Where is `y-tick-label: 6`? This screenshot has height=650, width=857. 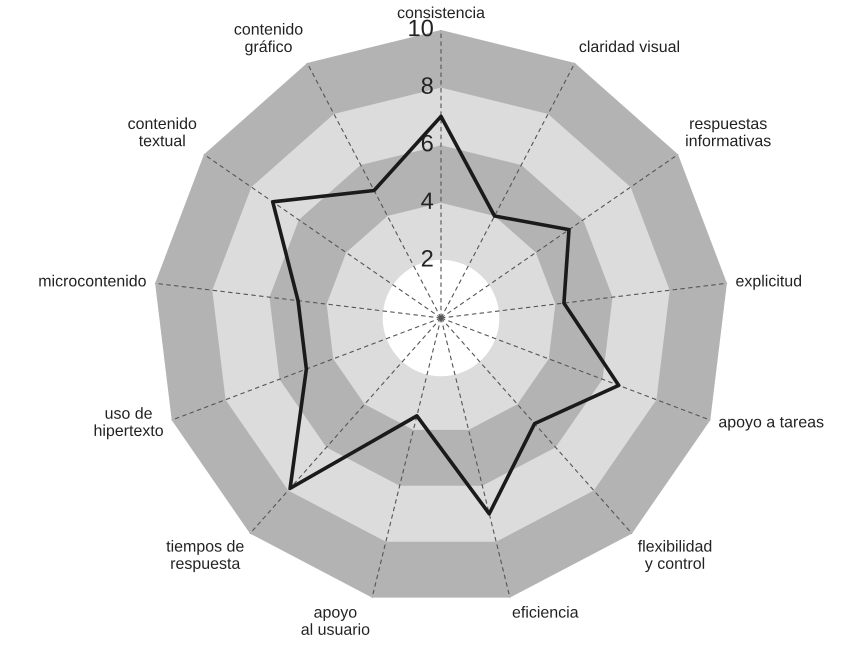
y-tick-label: 6 is located at coordinates (427, 143).